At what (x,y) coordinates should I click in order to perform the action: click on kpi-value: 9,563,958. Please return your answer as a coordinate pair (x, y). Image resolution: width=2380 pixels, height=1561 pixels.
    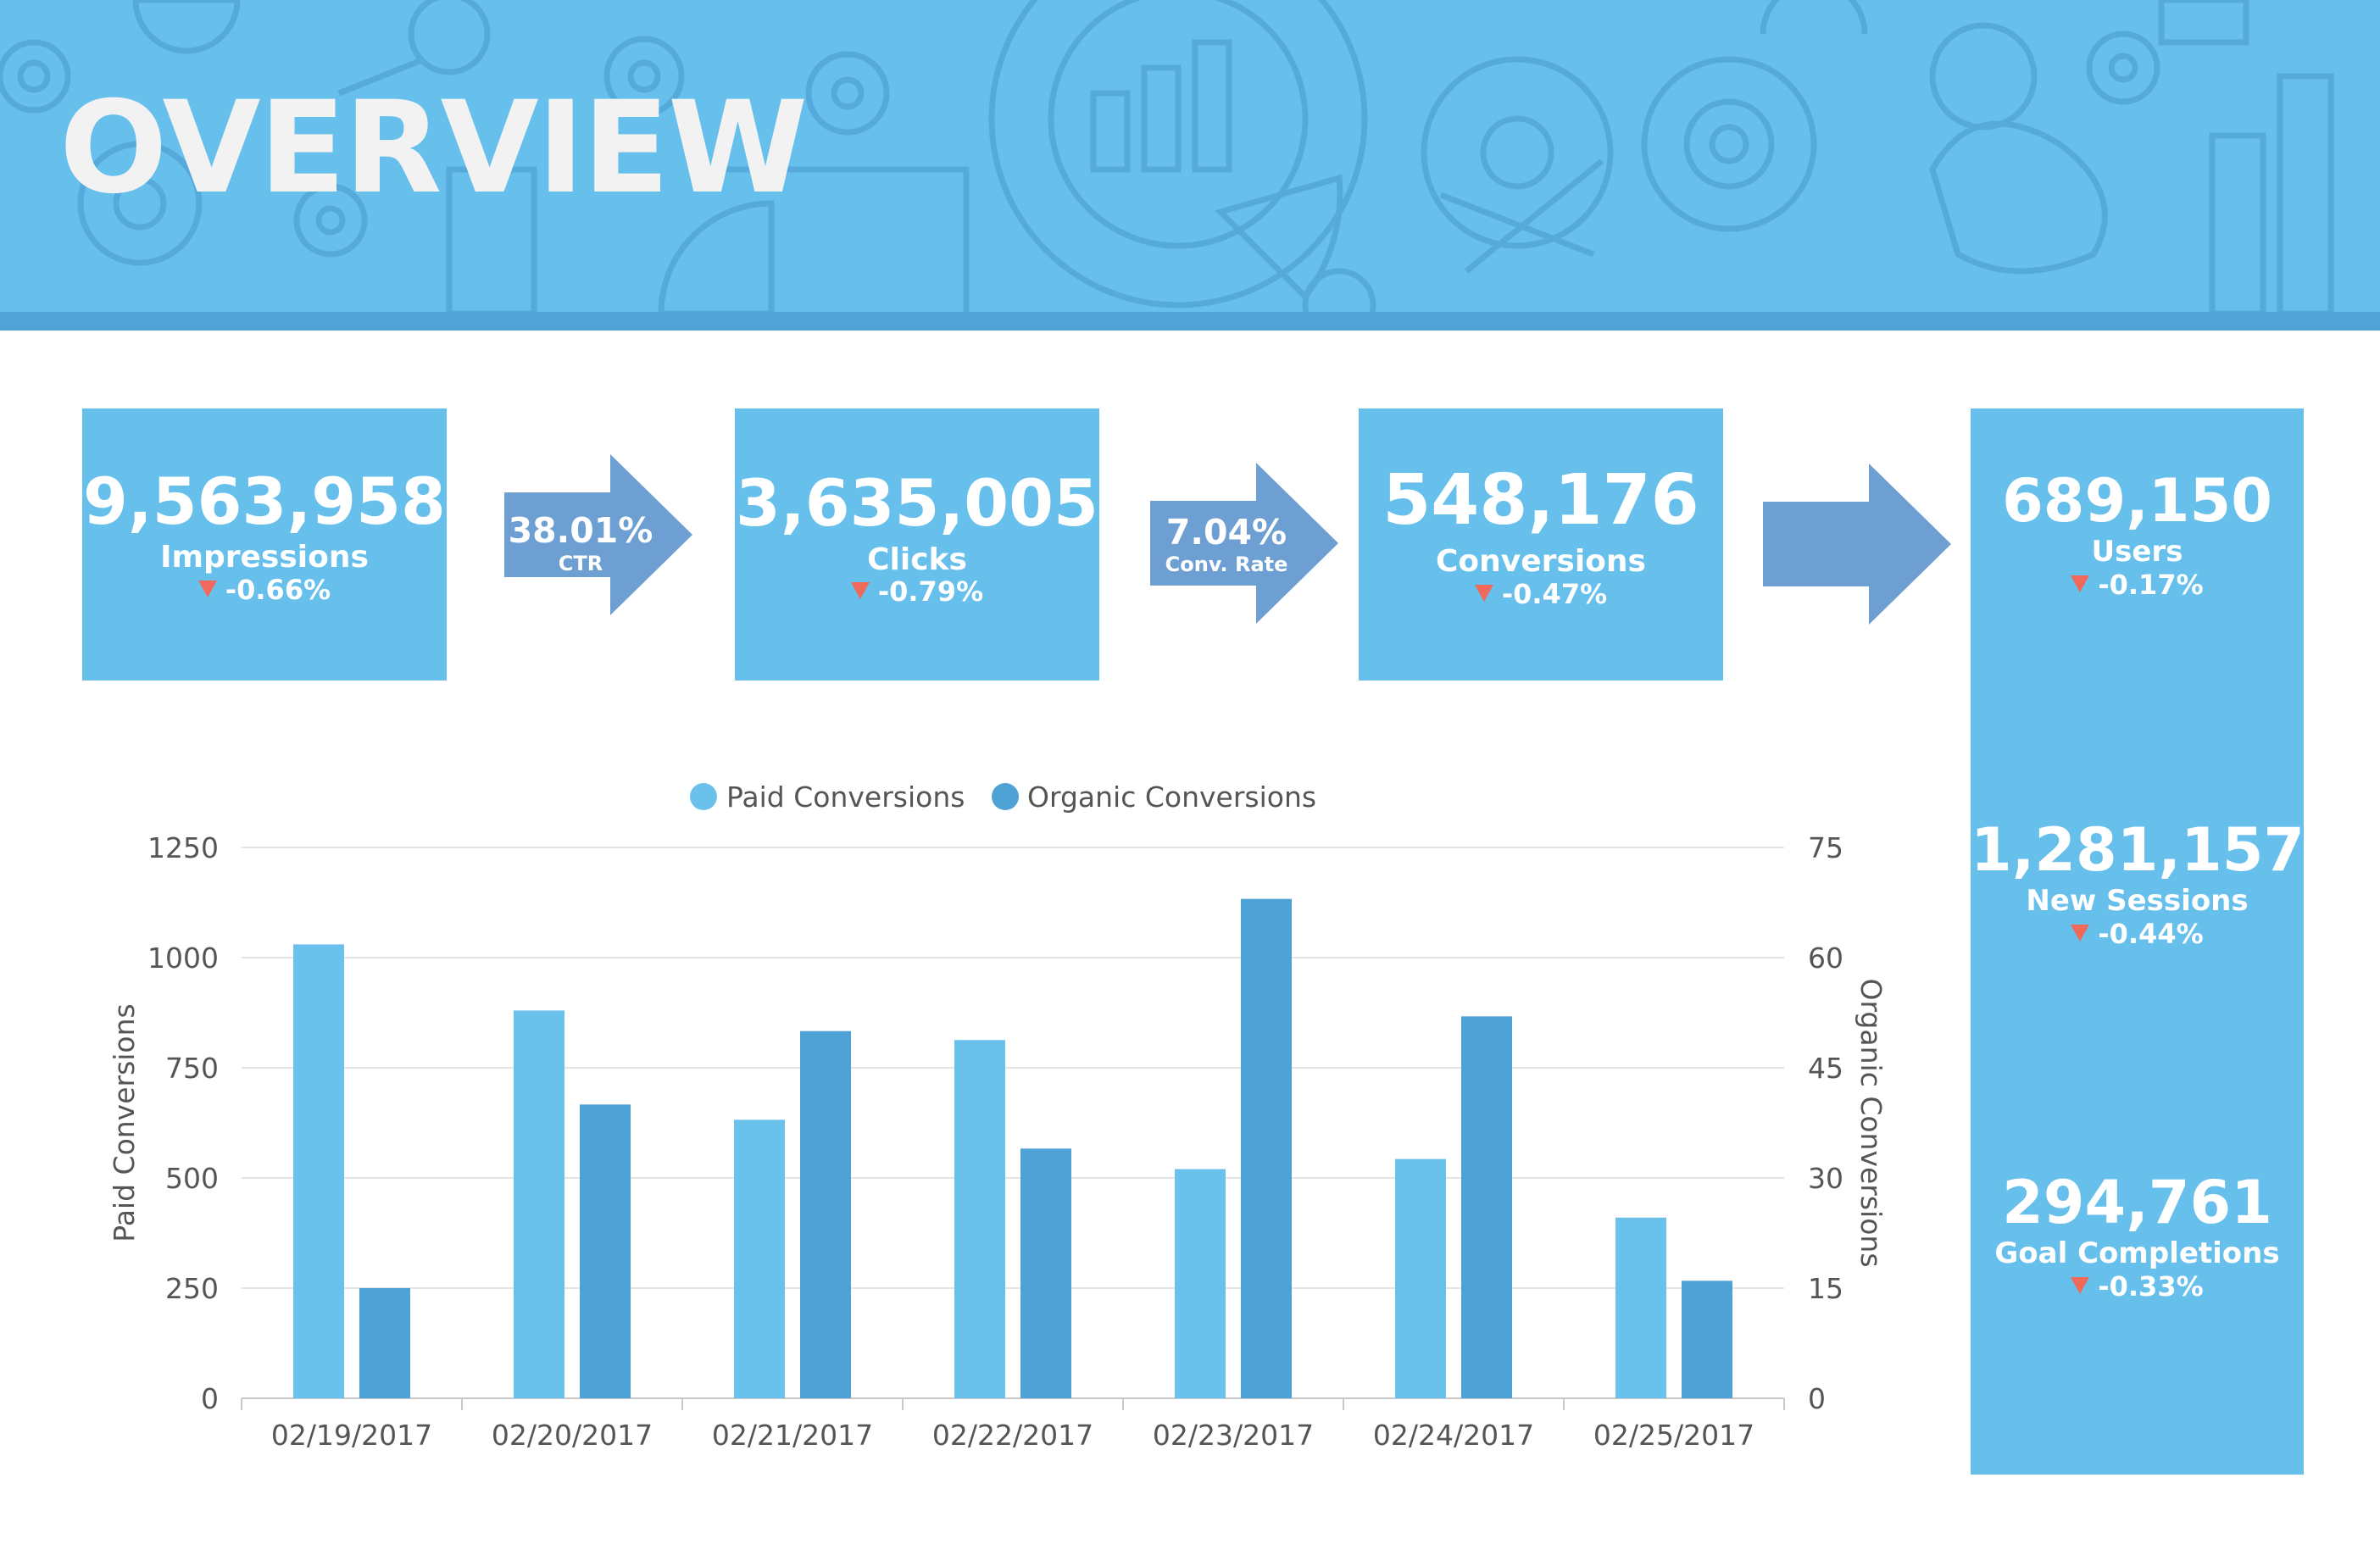
    Looking at the image, I should click on (264, 502).